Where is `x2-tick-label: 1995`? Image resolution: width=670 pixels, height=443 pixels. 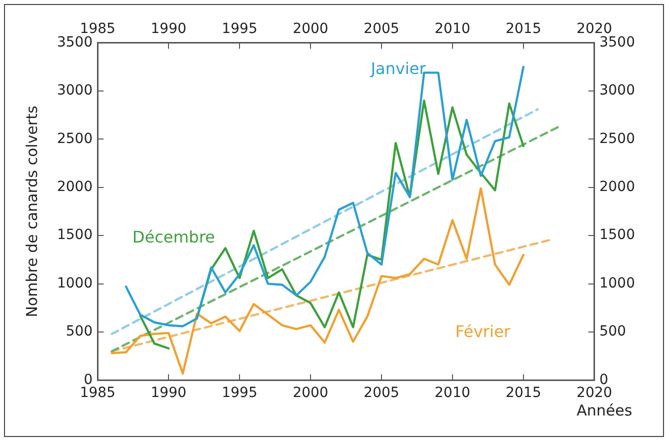
x2-tick-label: 1995 is located at coordinates (240, 29).